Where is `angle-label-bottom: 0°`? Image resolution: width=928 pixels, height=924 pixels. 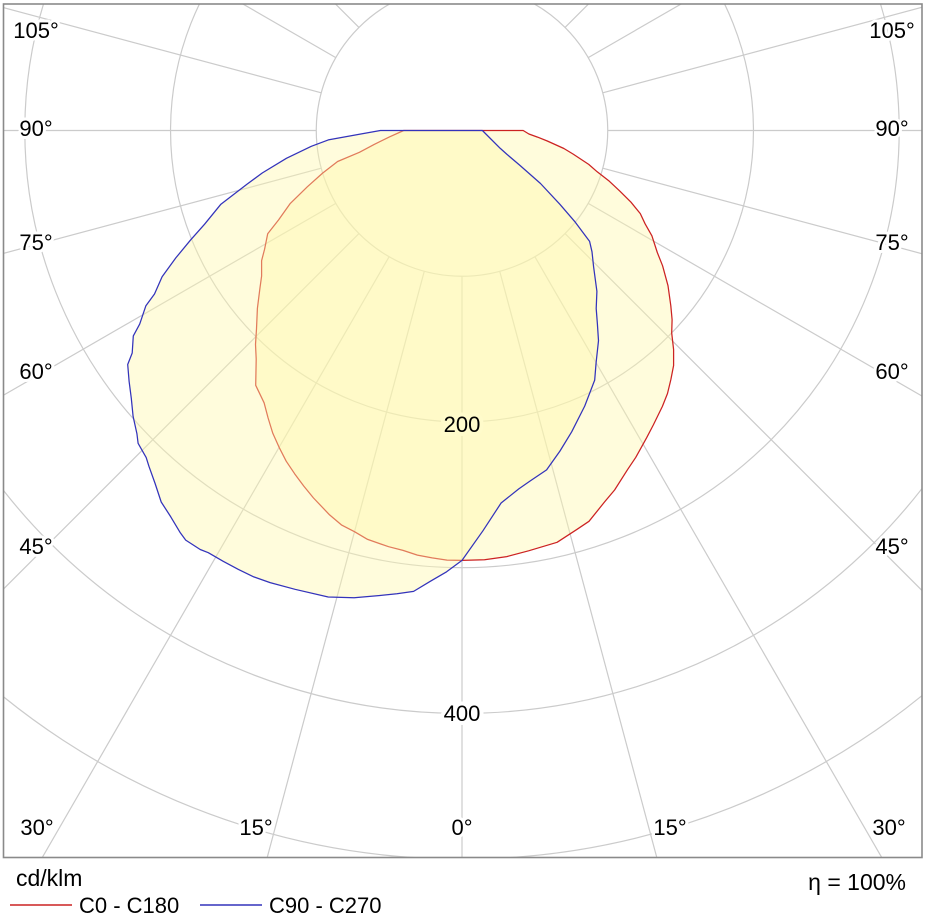
angle-label-bottom: 0° is located at coordinates (461, 827).